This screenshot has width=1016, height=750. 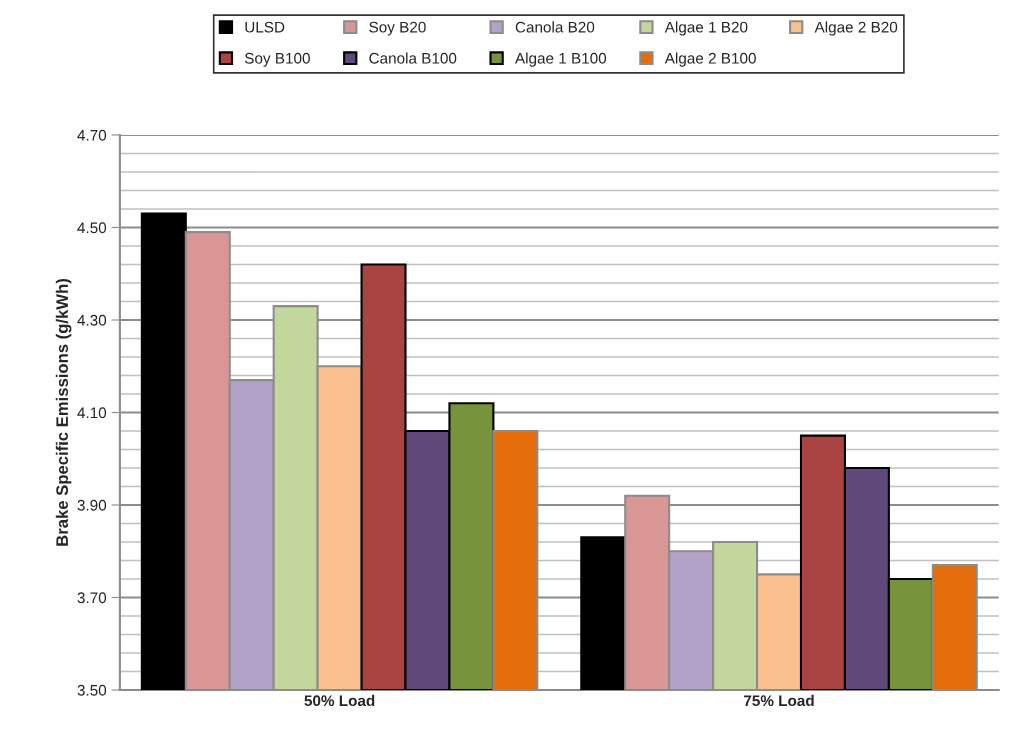 What do you see at coordinates (63, 412) in the screenshot?
I see `y-axis-title: Brake Specific Emissions (g/kWh)` at bounding box center [63, 412].